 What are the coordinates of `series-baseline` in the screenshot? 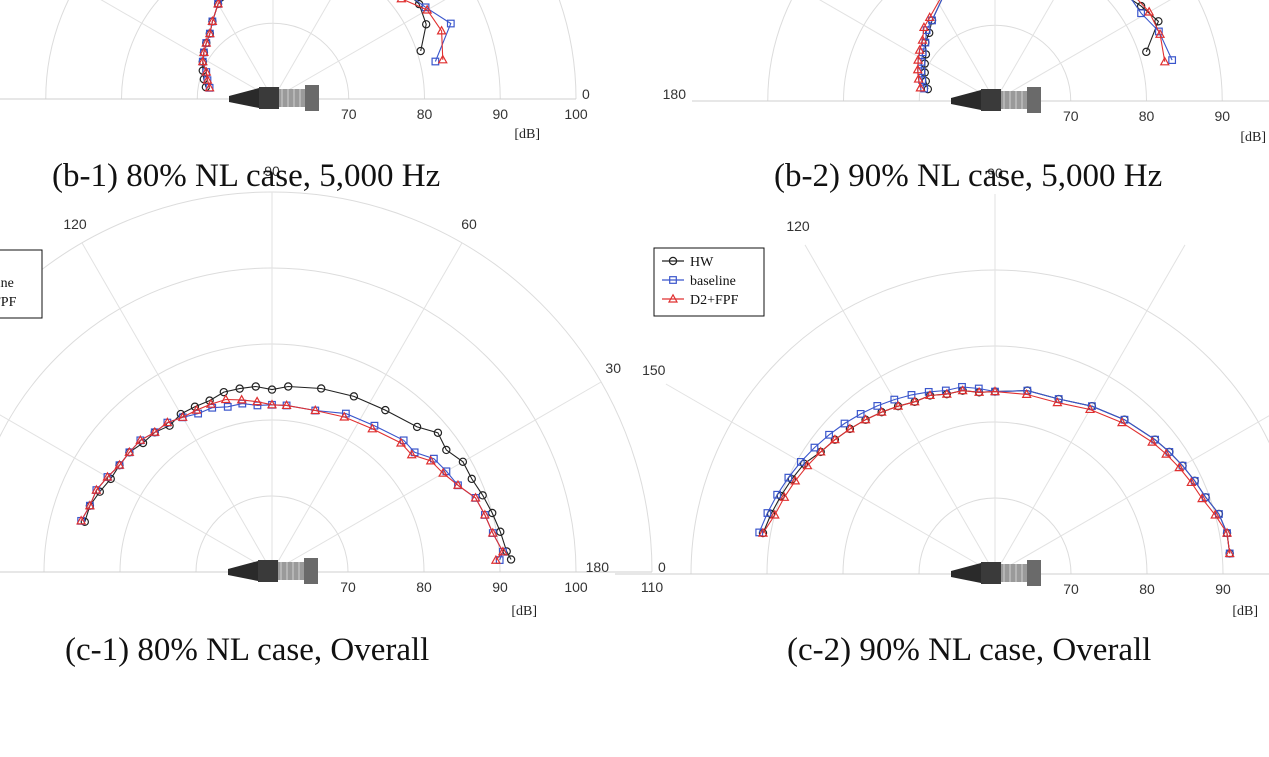 It's located at (292, 481).